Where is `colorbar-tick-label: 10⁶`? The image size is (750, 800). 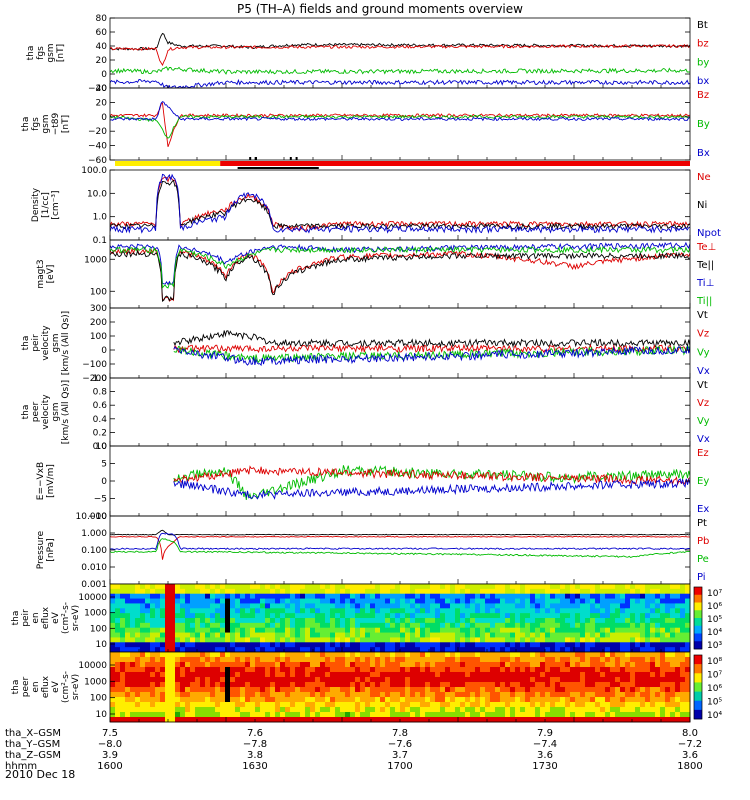
colorbar-tick-label: 10⁶ is located at coordinates (714, 689).